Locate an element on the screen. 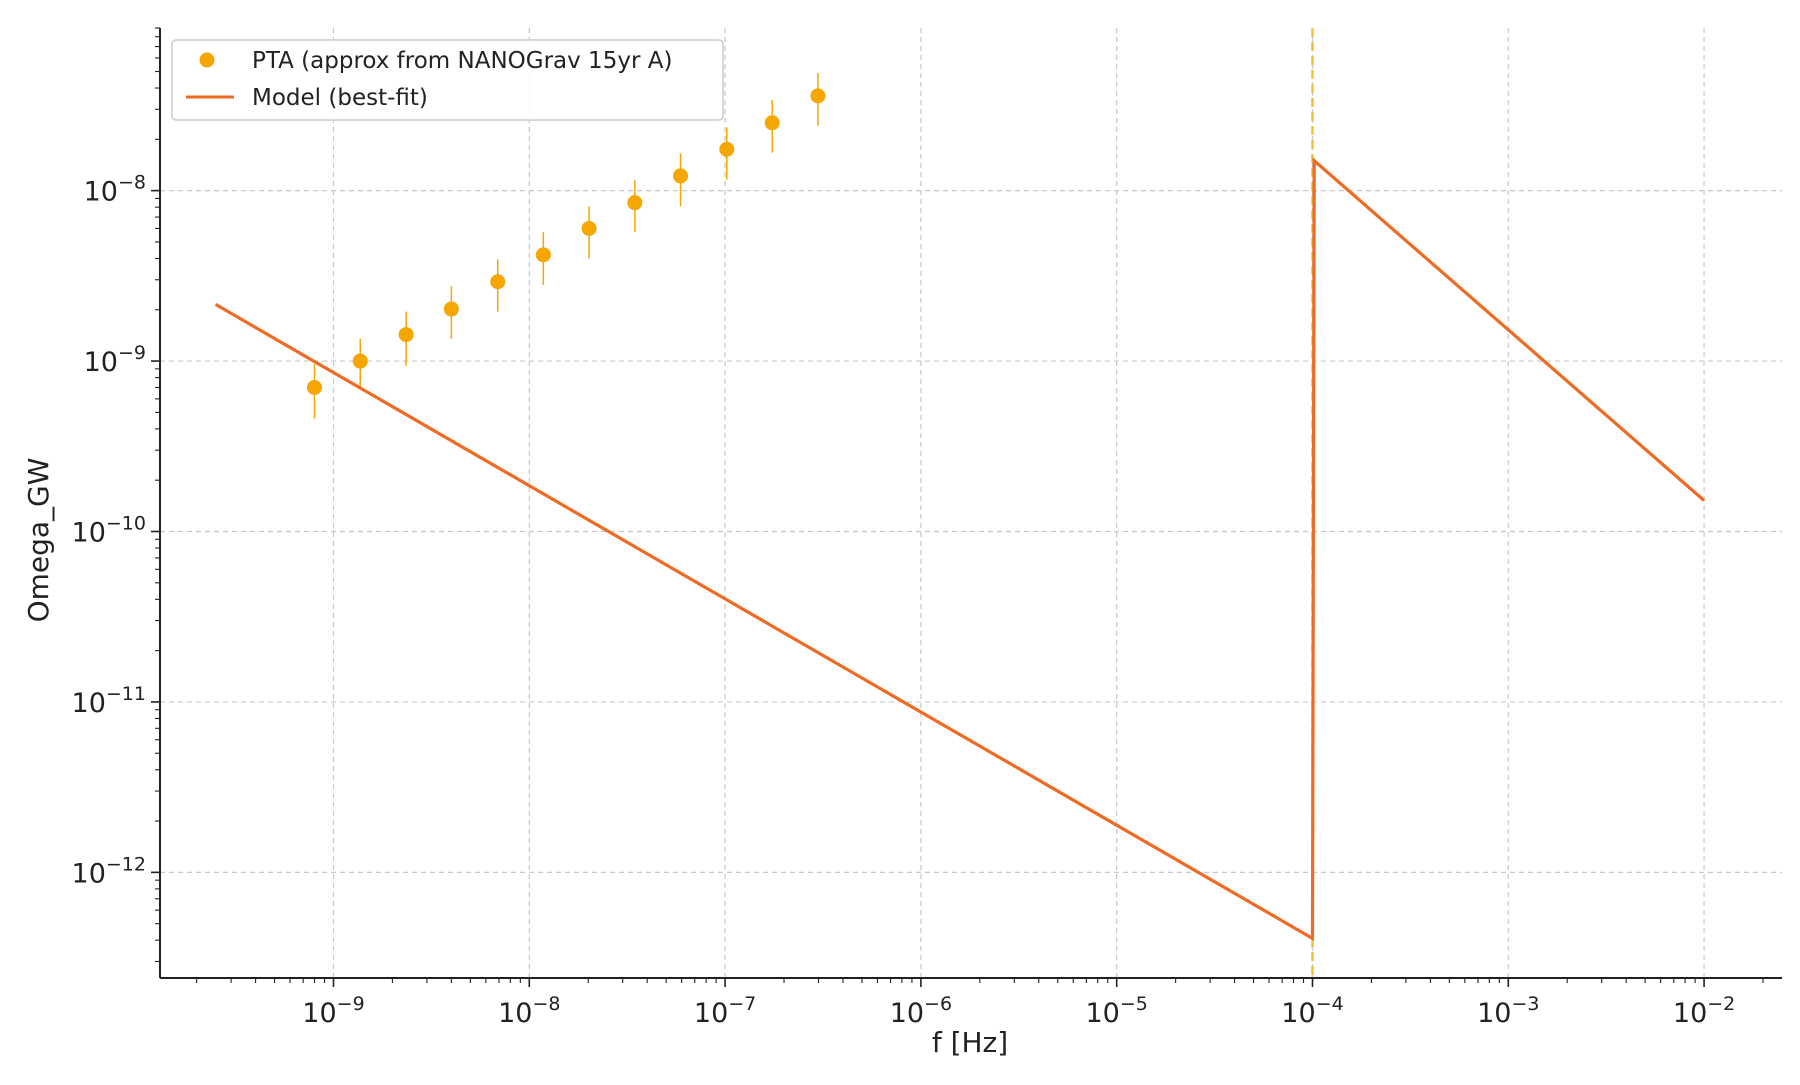  legend-label-model: Model (best-fit) is located at coordinates (340, 98).